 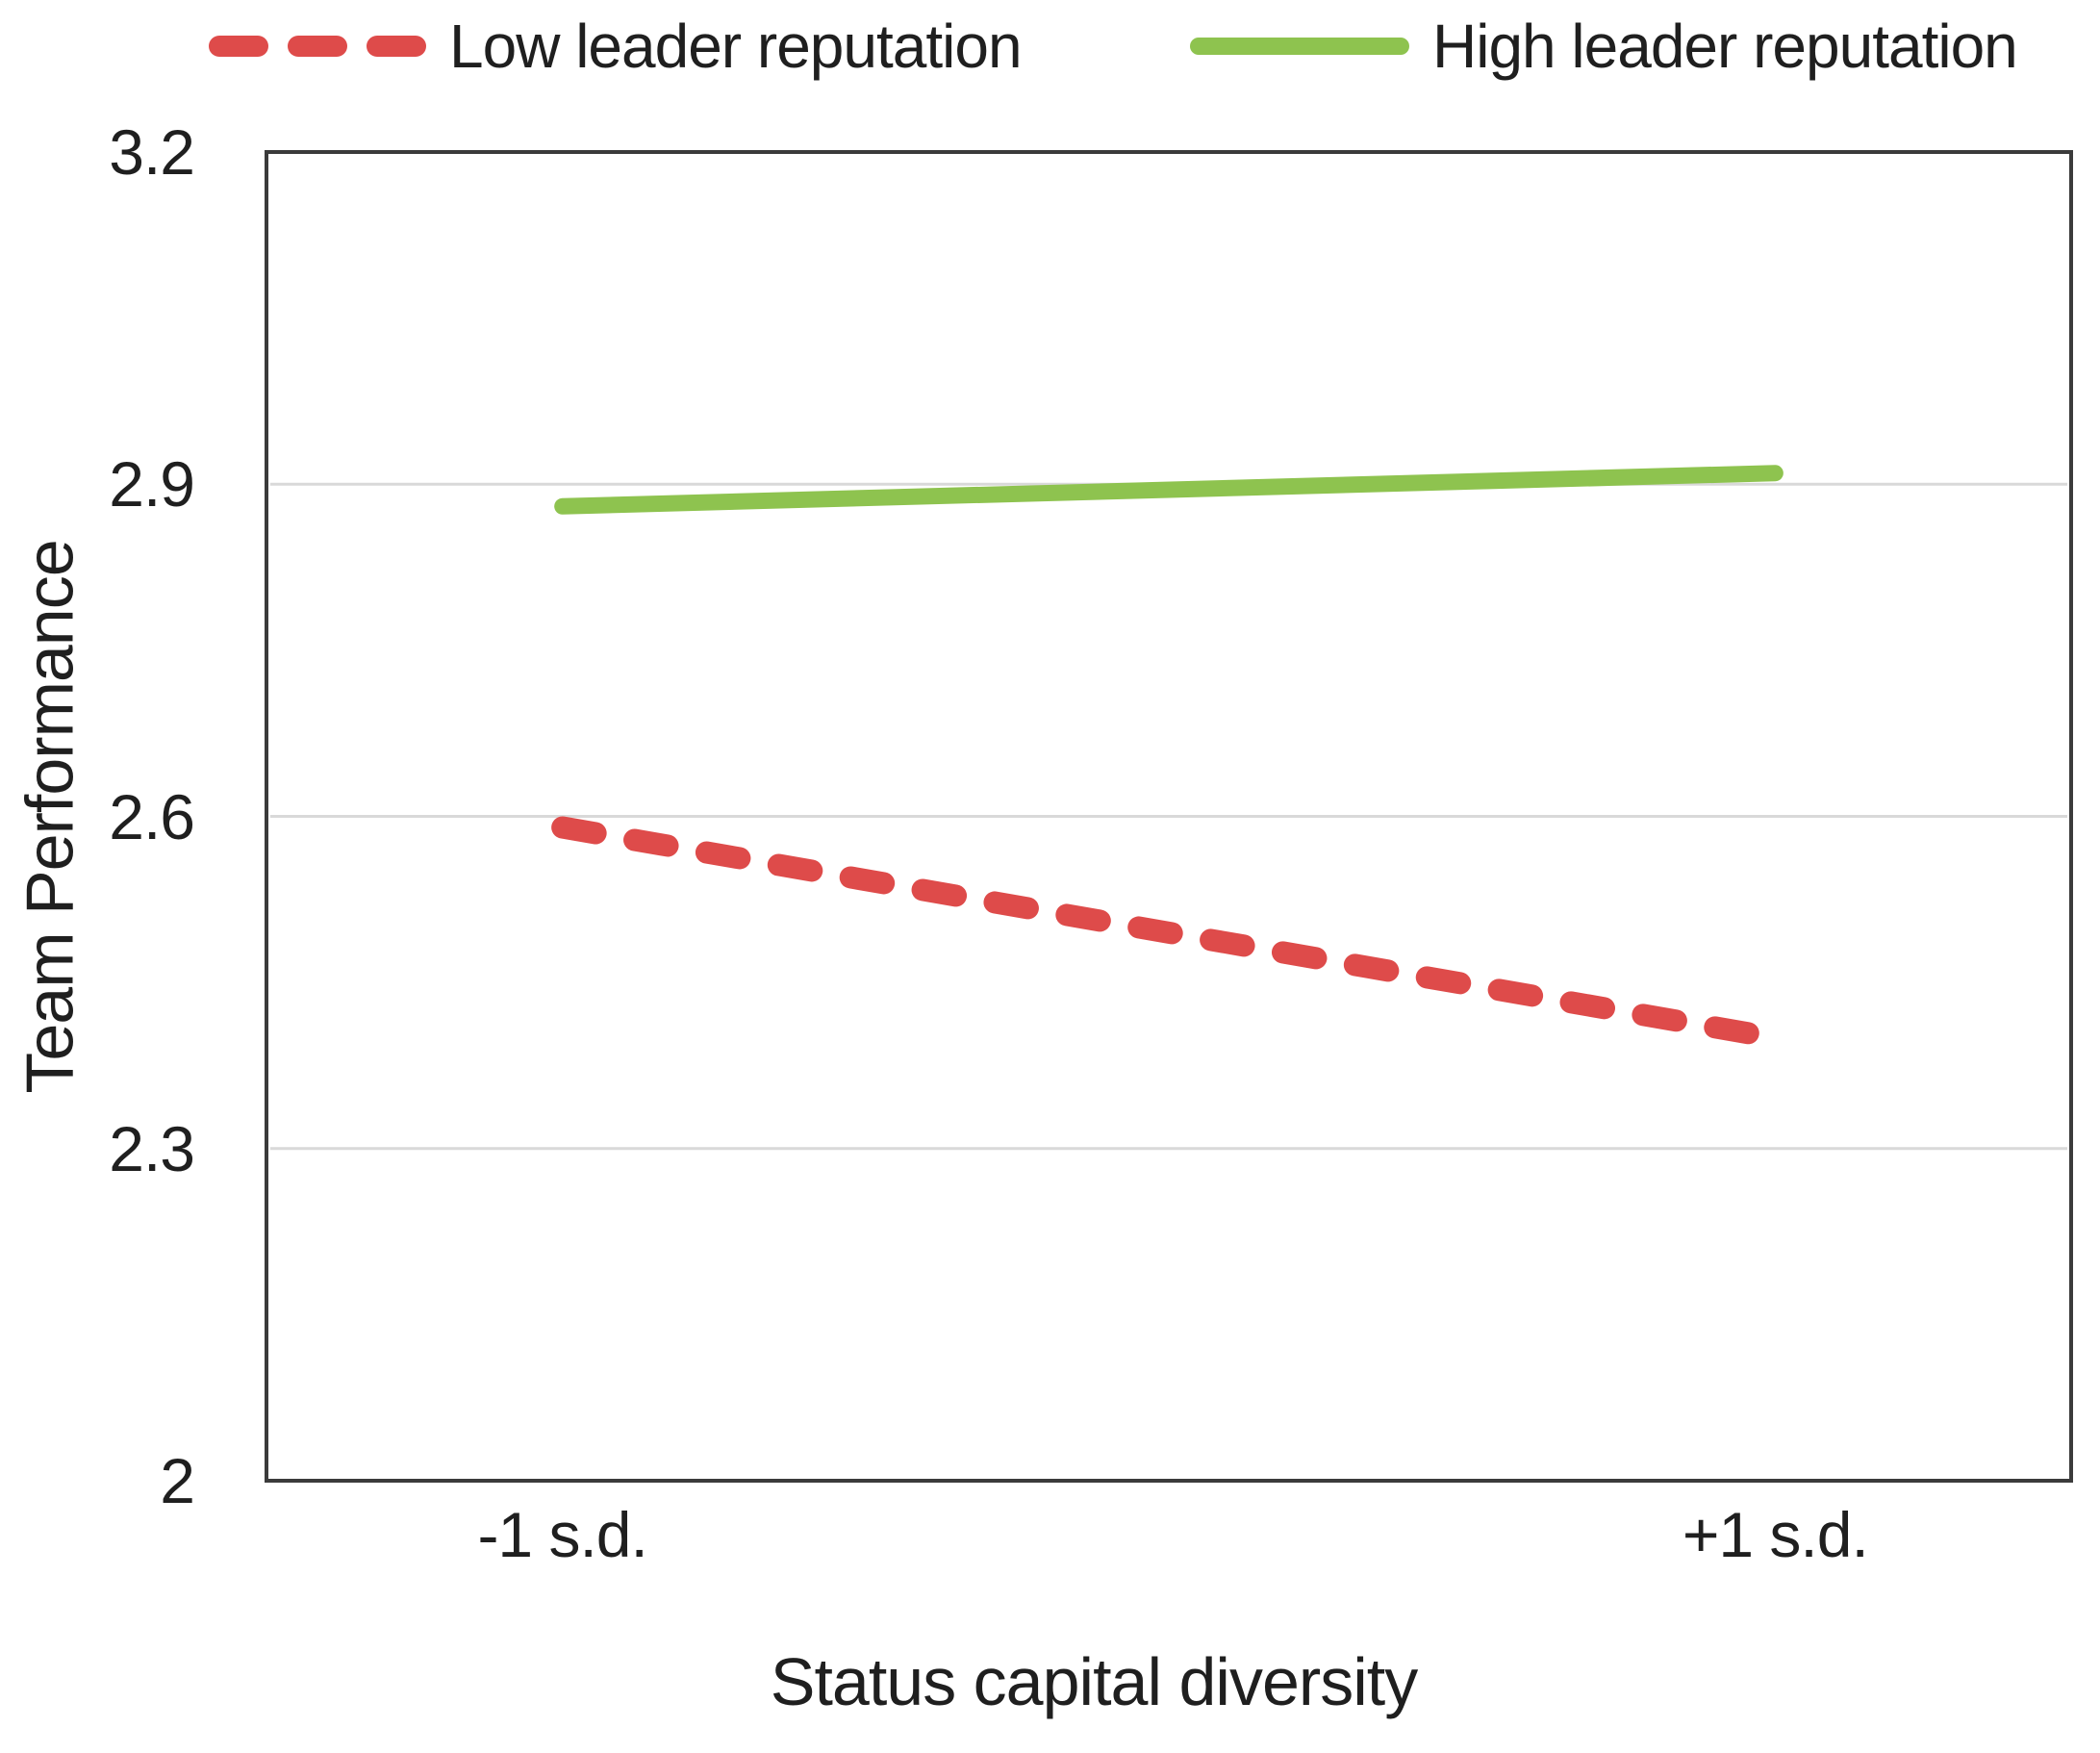 What do you see at coordinates (1725, 47) in the screenshot?
I see `legend-label-high: High leader reputation` at bounding box center [1725, 47].